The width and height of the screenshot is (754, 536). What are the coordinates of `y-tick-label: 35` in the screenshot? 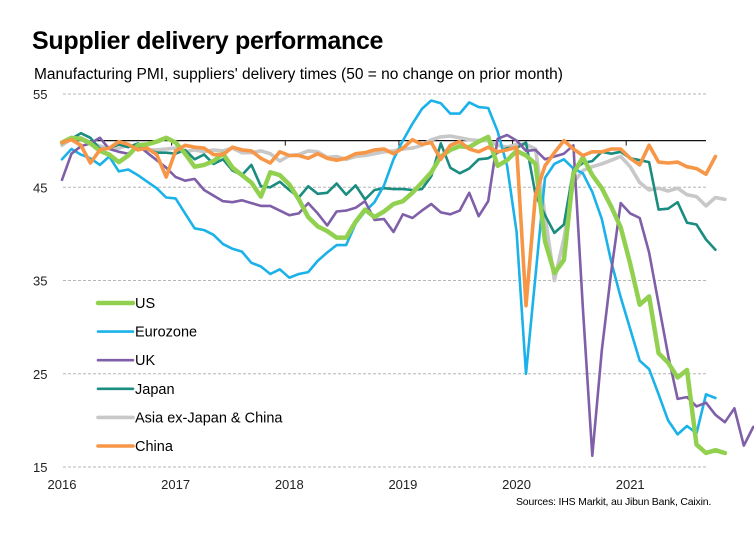 It's located at (40, 281).